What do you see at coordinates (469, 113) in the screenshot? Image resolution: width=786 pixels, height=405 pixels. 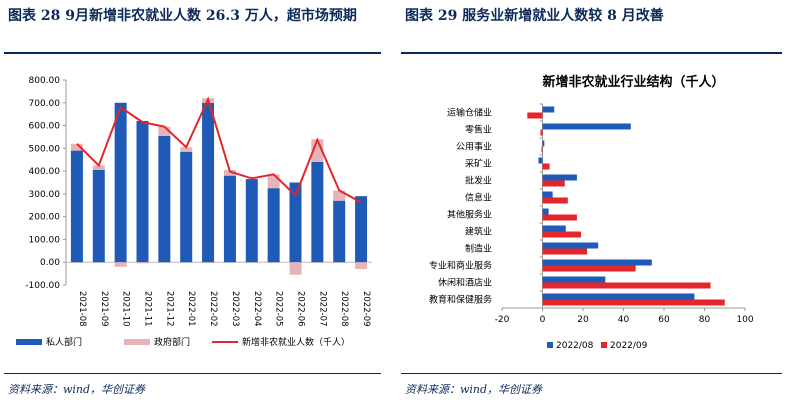 I see `right-category-label: 运输仓储业` at bounding box center [469, 113].